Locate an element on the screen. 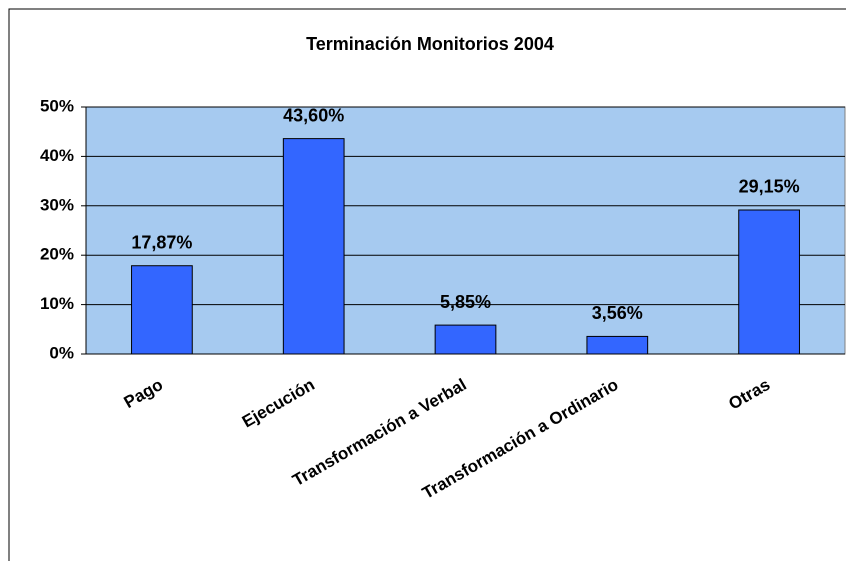 The image size is (846, 561). y-tick-label: 10% is located at coordinates (57, 303).